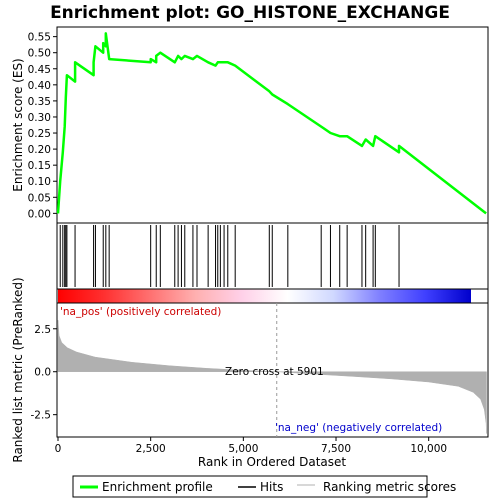 The image size is (500, 500). Describe the element at coordinates (336, 449) in the screenshot. I see `x-tick-label: 7,500` at that location.